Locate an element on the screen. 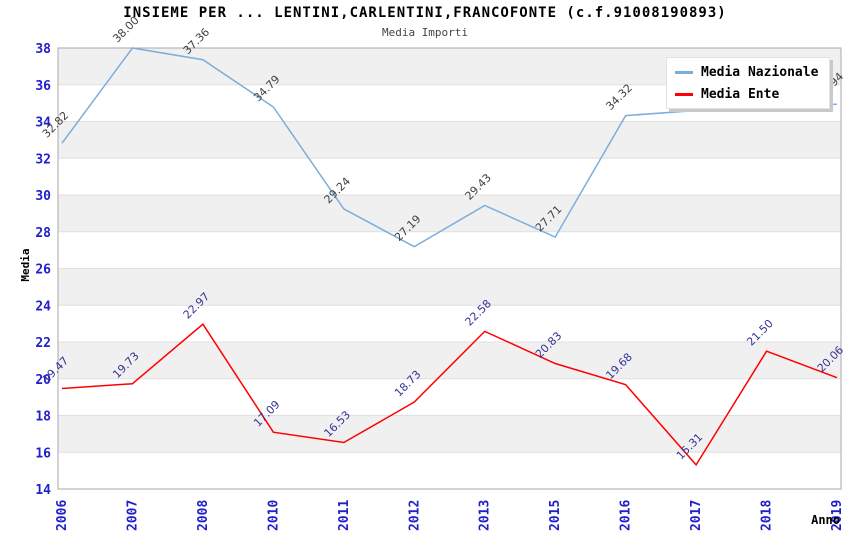 This screenshot has height=550, width=850. legend-item-media-ente: Media Ente is located at coordinates (748, 94).